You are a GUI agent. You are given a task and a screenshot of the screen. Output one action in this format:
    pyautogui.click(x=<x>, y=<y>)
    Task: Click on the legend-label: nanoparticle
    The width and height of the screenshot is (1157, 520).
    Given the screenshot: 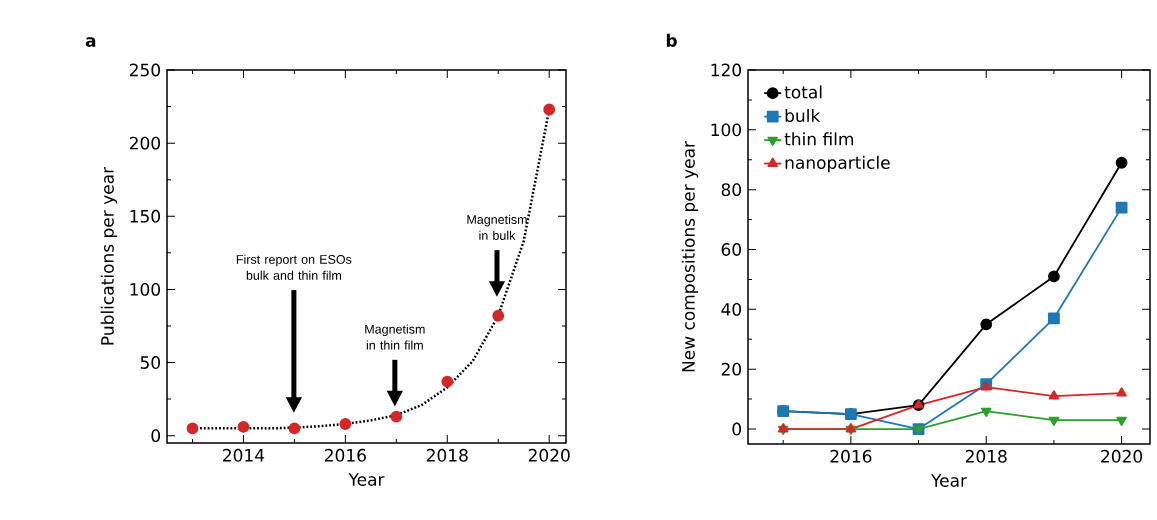 What is the action you would take?
    pyautogui.click(x=837, y=164)
    